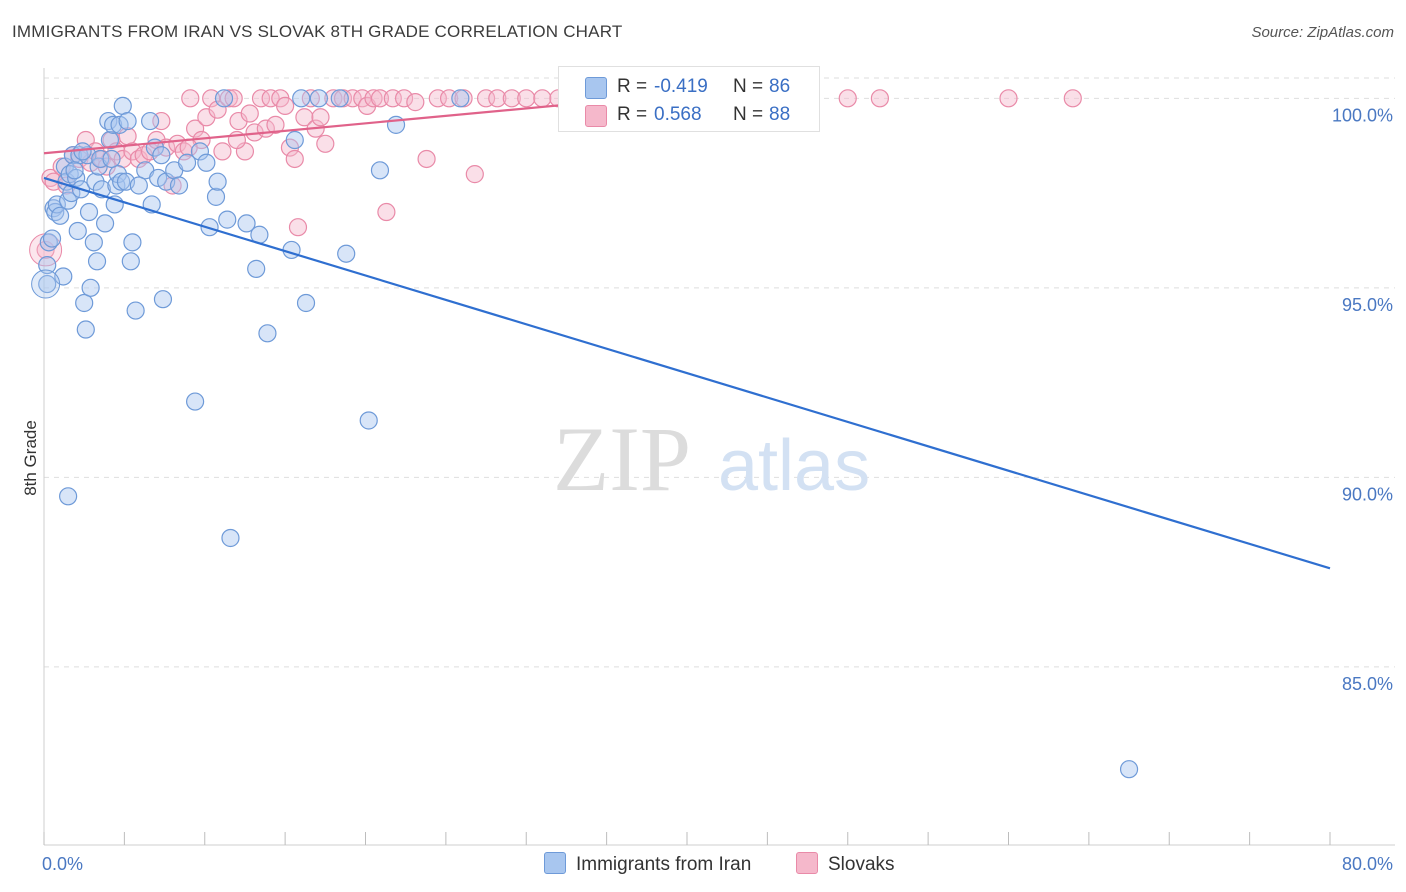 This screenshot has width=1406, height=892. Describe the element at coordinates (596, 88) in the screenshot. I see `iran-swatch` at that location.